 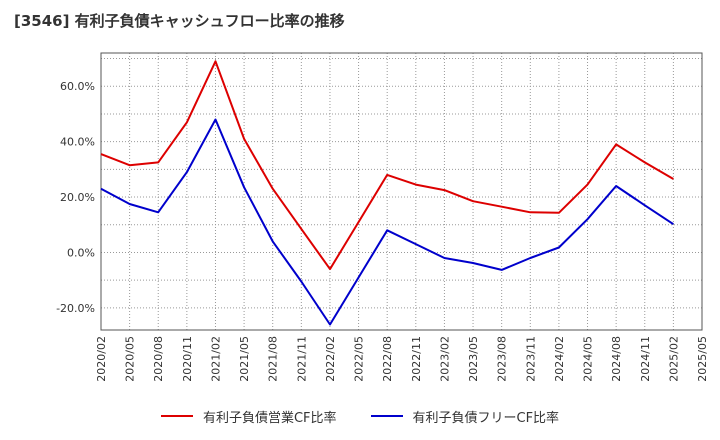 What do you see at coordinates (386, 416) in the screenshot?
I see `legend-swatch-blue` at bounding box center [386, 416].